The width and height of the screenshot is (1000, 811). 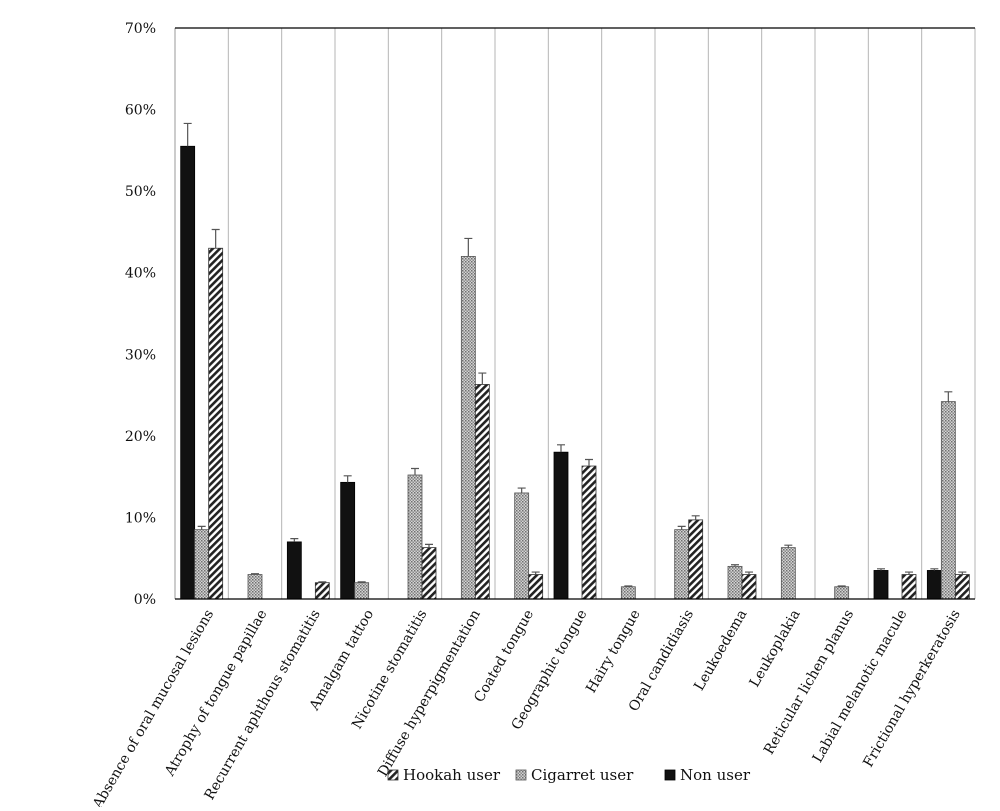 I want to click on x-tick-label: Labial melanotic macule, so click(x=860, y=686).